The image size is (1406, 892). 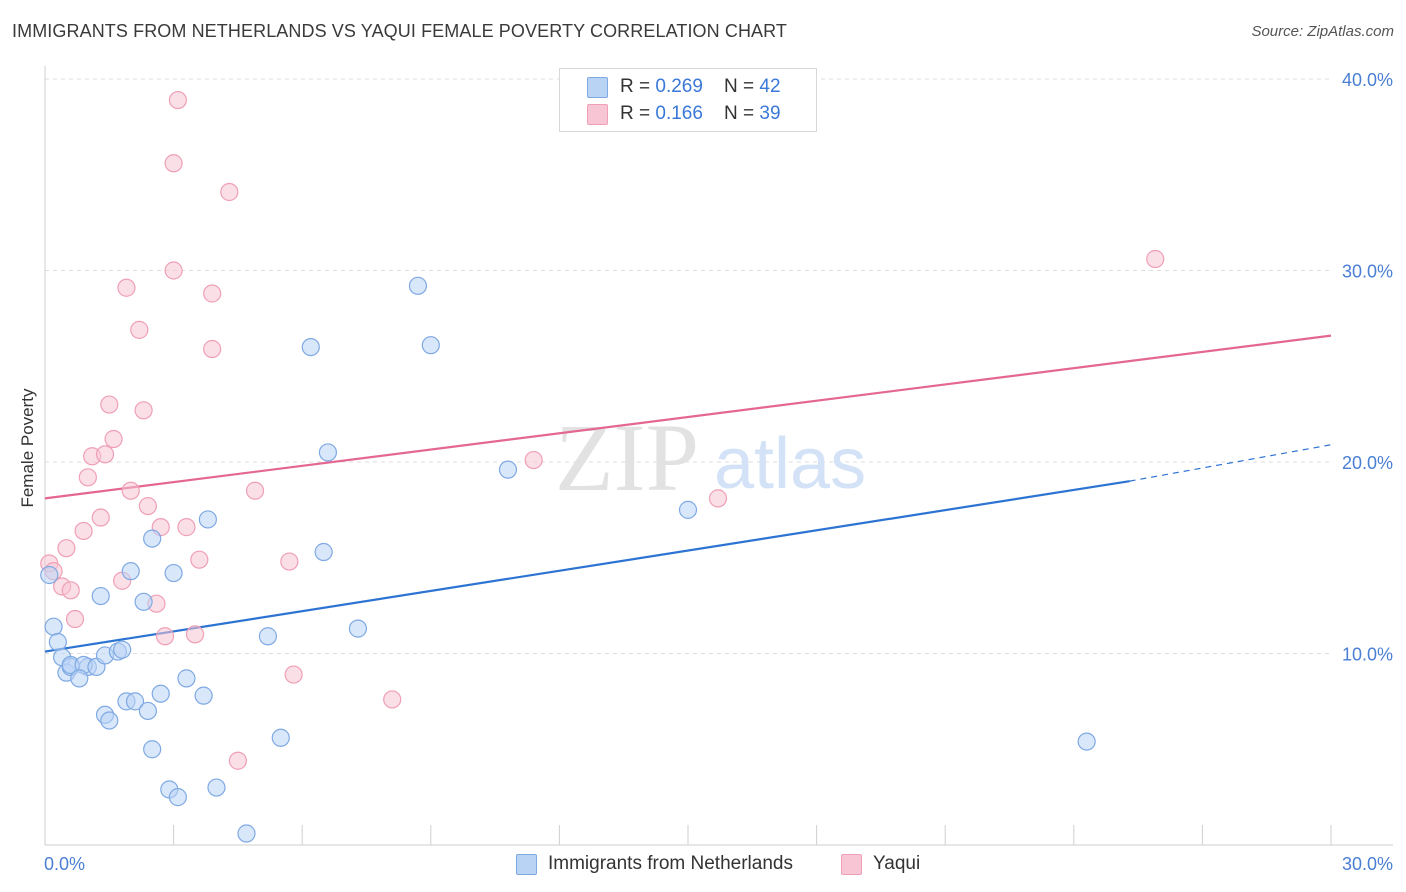 I want to click on legend-r-value: 0.269, so click(x=679, y=86).